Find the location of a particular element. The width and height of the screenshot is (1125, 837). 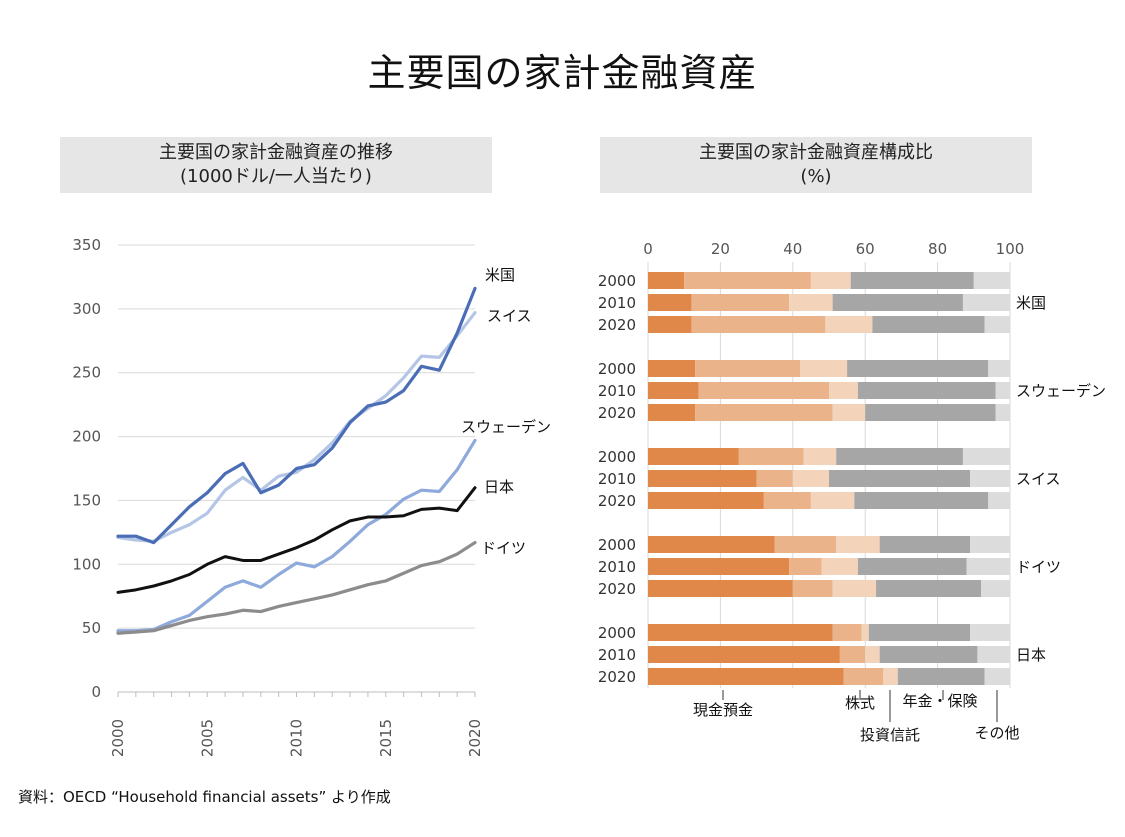

country-label: 米国 is located at coordinates (1031, 303).